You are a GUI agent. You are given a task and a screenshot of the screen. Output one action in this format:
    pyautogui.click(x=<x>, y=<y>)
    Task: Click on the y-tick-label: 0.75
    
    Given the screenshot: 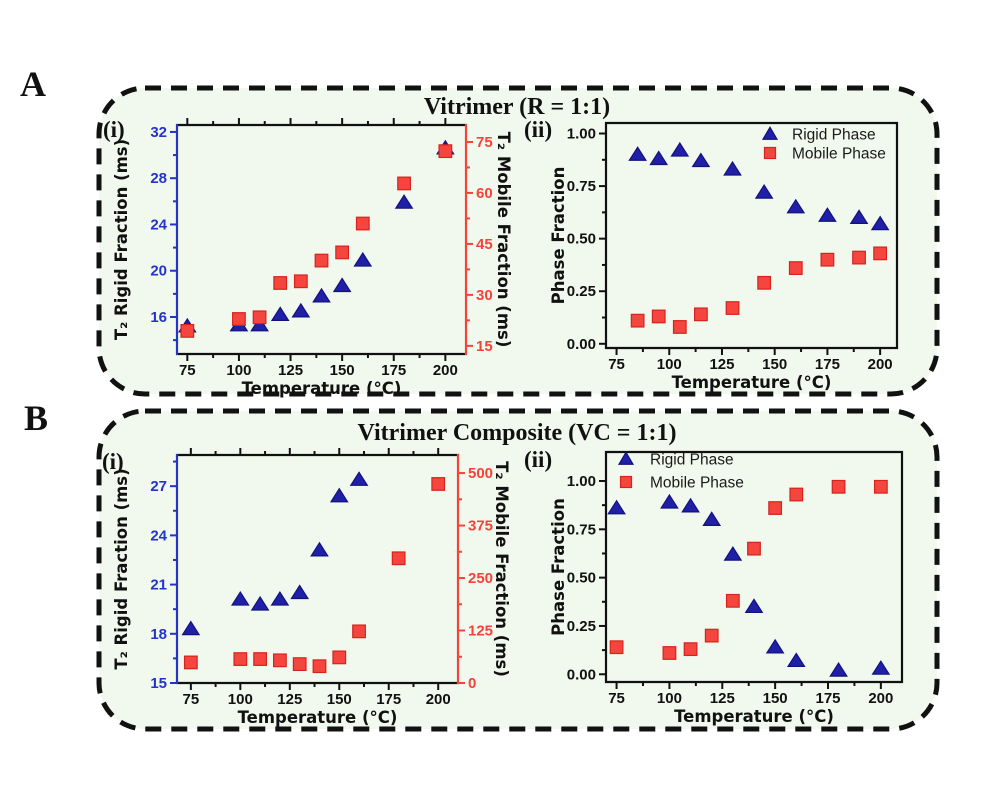 What is the action you would take?
    pyautogui.click(x=581, y=186)
    